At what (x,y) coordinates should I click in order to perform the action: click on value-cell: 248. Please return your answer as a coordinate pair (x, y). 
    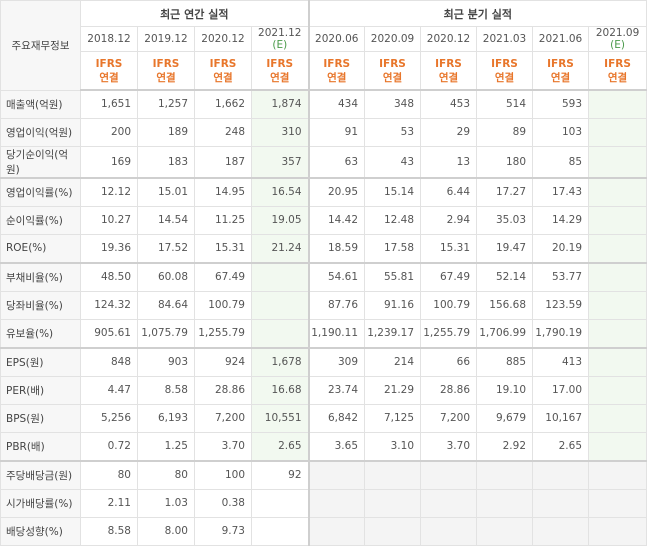
    Looking at the image, I should click on (223, 132).